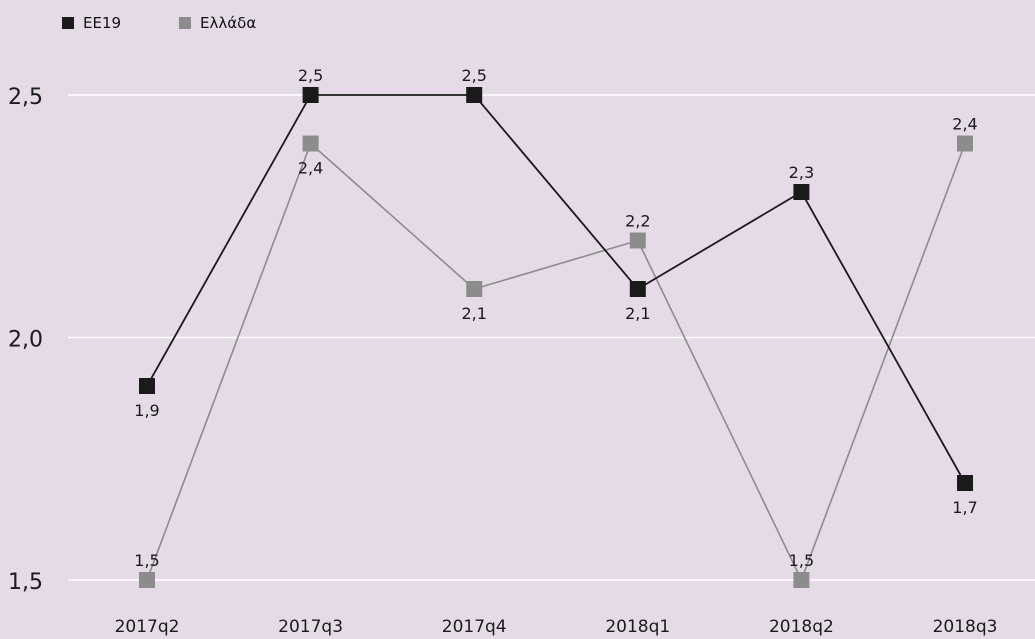 This screenshot has height=639, width=1035. What do you see at coordinates (146, 410) in the screenshot?
I see `data-label: 1,9` at bounding box center [146, 410].